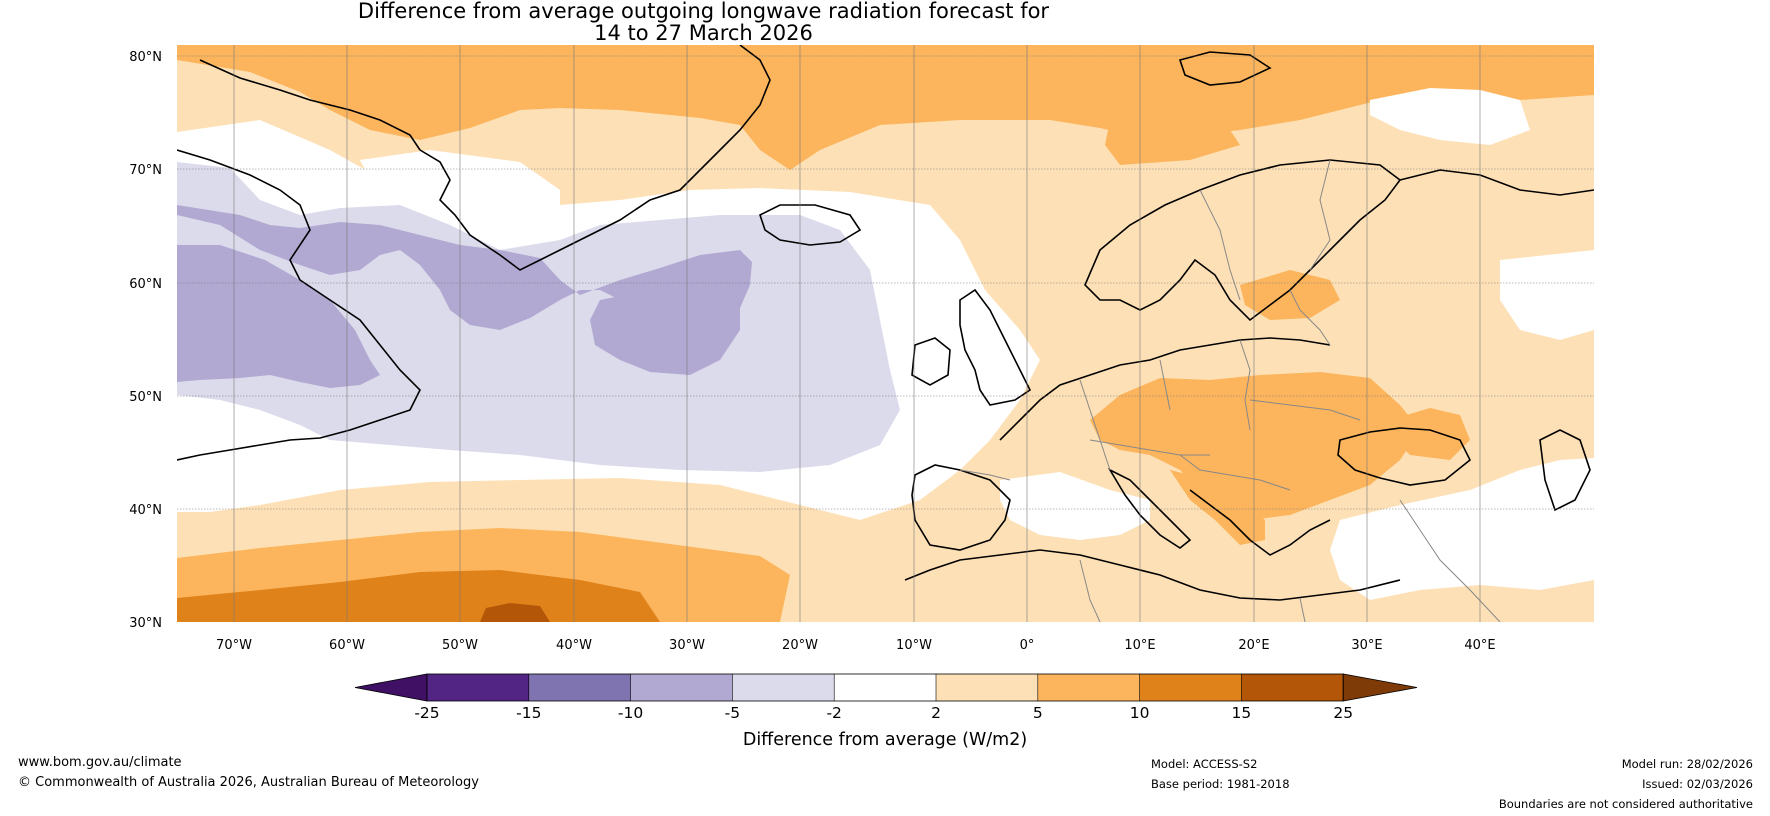 The height and width of the screenshot is (816, 1770). Describe the element at coordinates (1038, 713) in the screenshot. I see `colorbar-tick-label: 5` at that location.